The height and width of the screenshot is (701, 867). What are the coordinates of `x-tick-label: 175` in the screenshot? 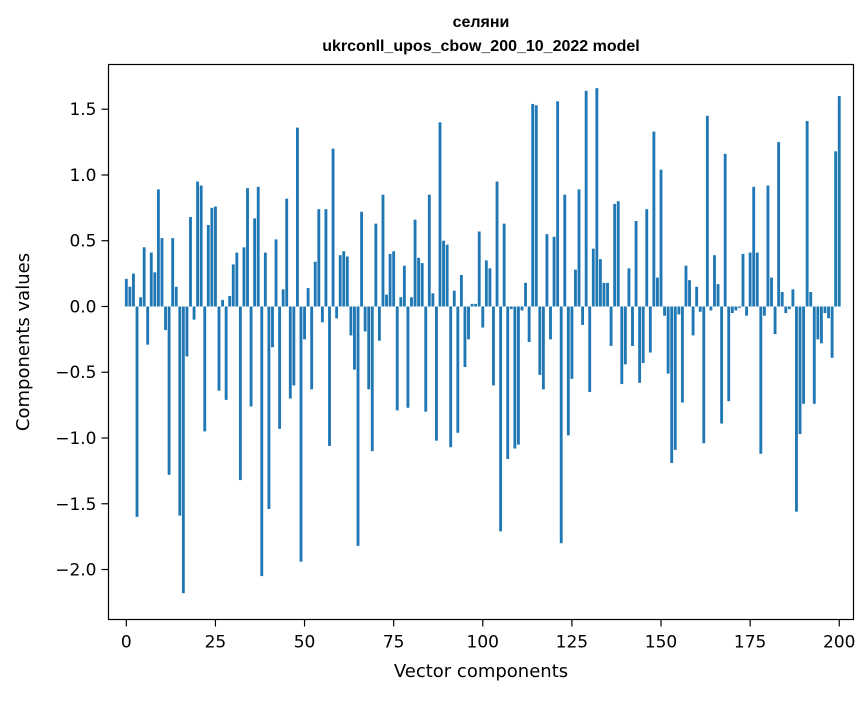 It's located at (750, 643).